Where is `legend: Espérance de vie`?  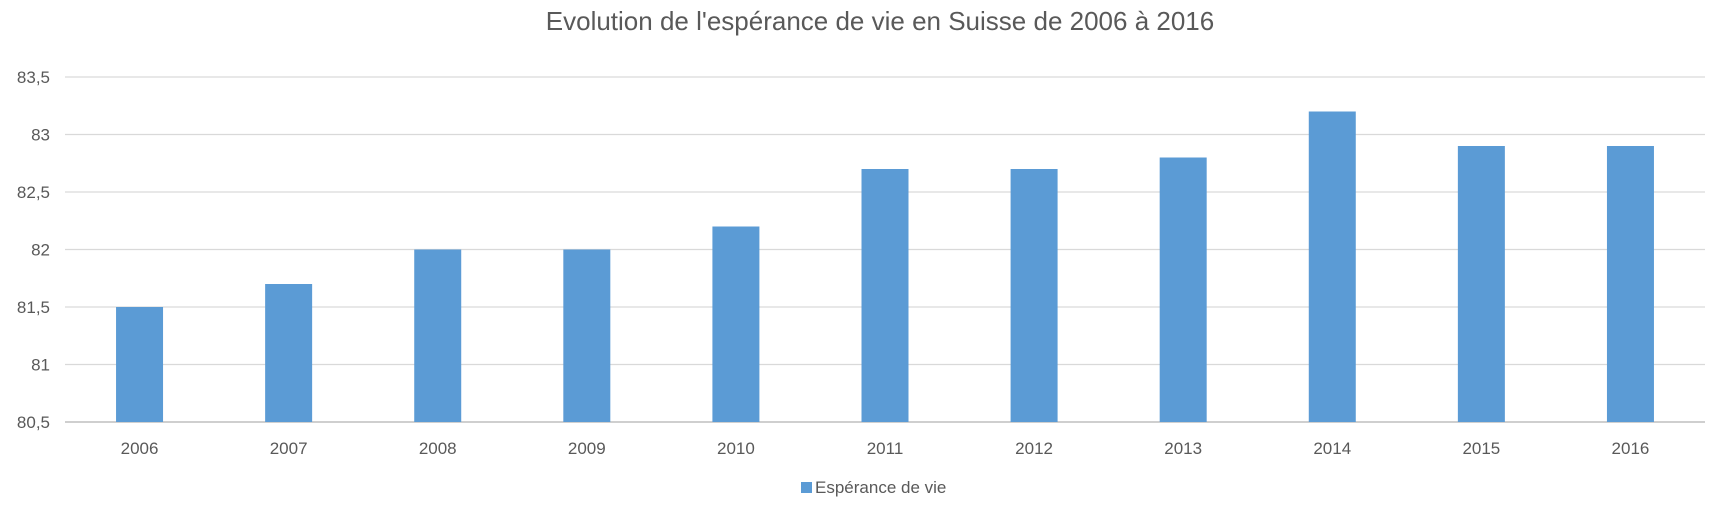 legend: Espérance de vie is located at coordinates (873, 487).